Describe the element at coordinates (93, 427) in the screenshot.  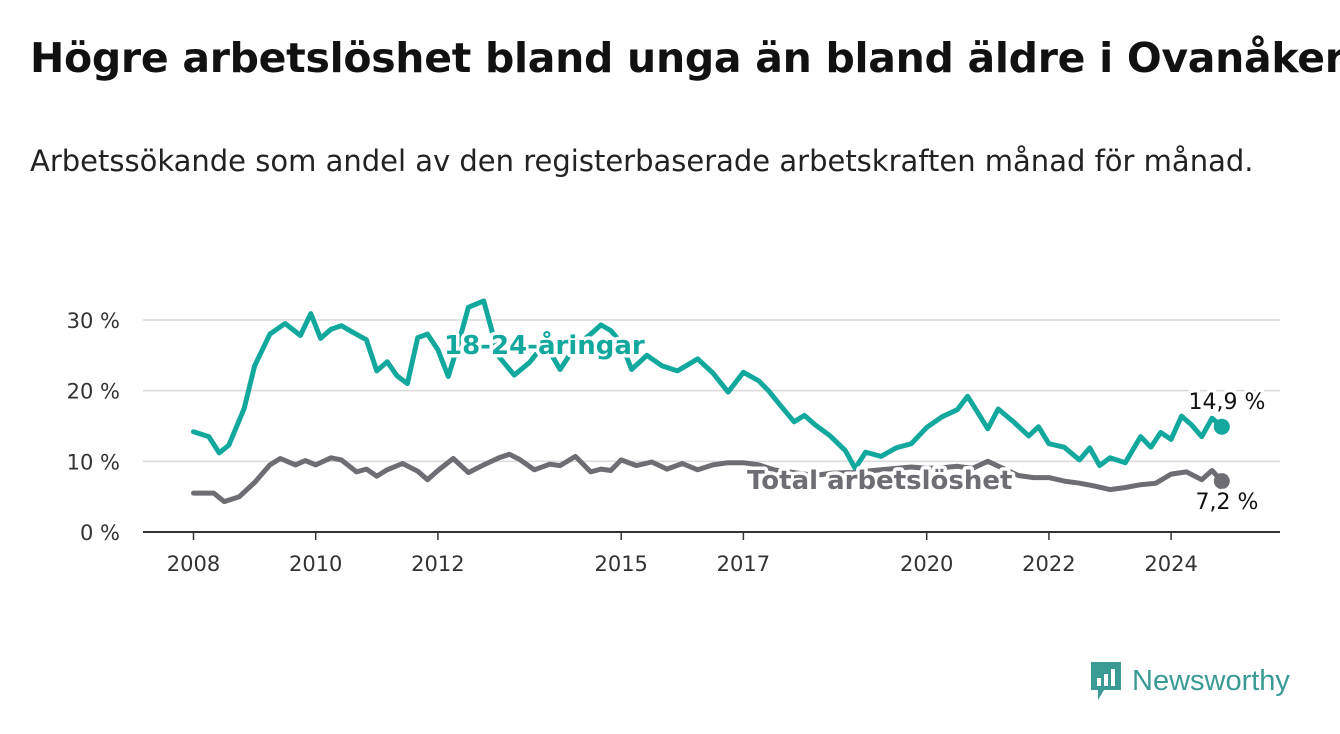
I see `y-axis-ticks: 0 % 10 % 20 % 30 %` at that location.